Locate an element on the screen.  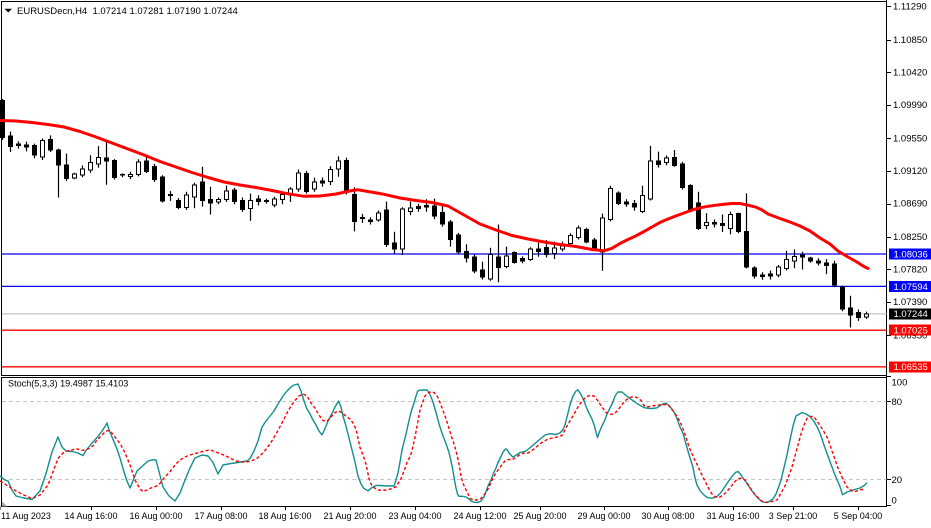
svg-text: 29 Aug 00:00 is located at coordinates (603, 516).